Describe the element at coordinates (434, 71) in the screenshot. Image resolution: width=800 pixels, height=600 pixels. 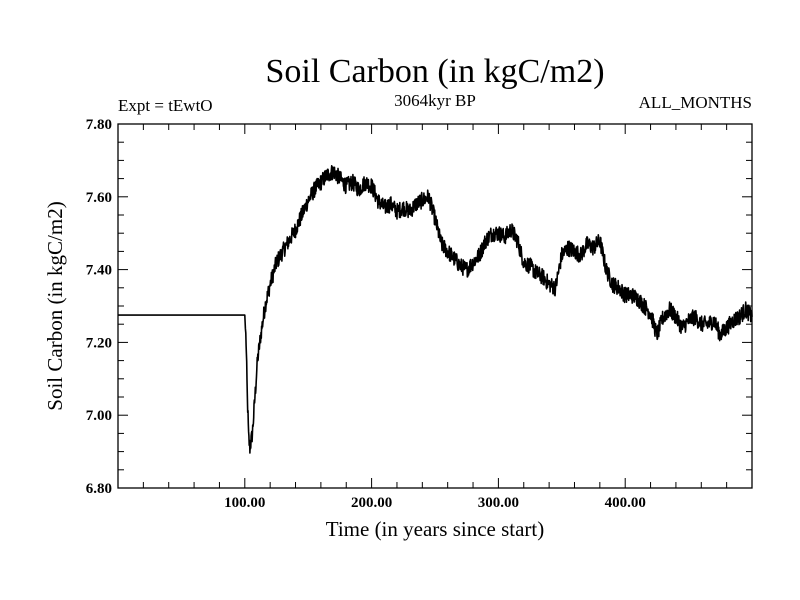
I see `chart-title: Soil Carbon (in kgC/m2)` at that location.